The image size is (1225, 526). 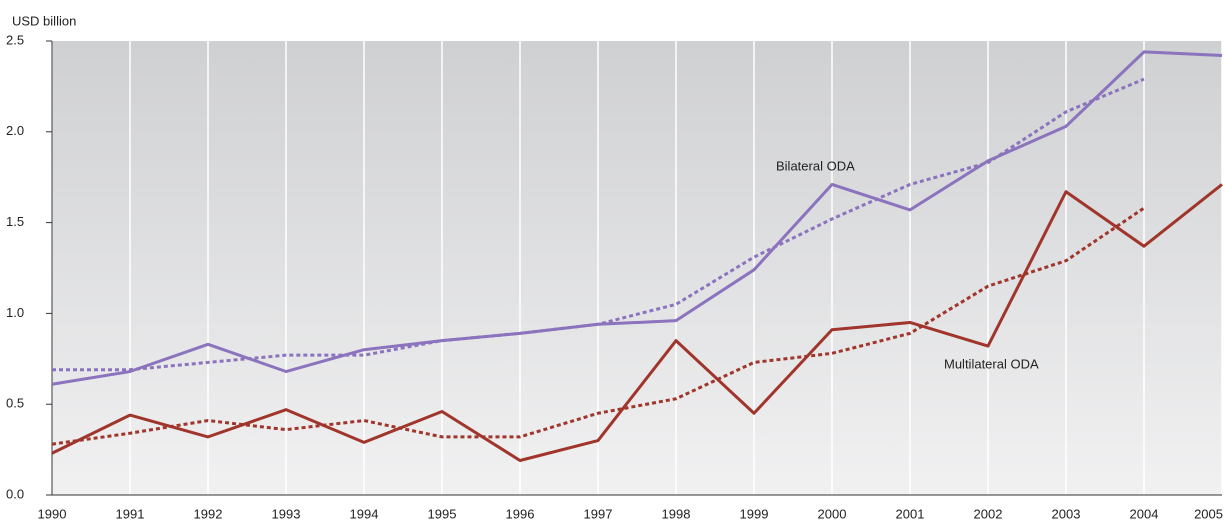 I want to click on x-tick-label: 2001, so click(x=910, y=513).